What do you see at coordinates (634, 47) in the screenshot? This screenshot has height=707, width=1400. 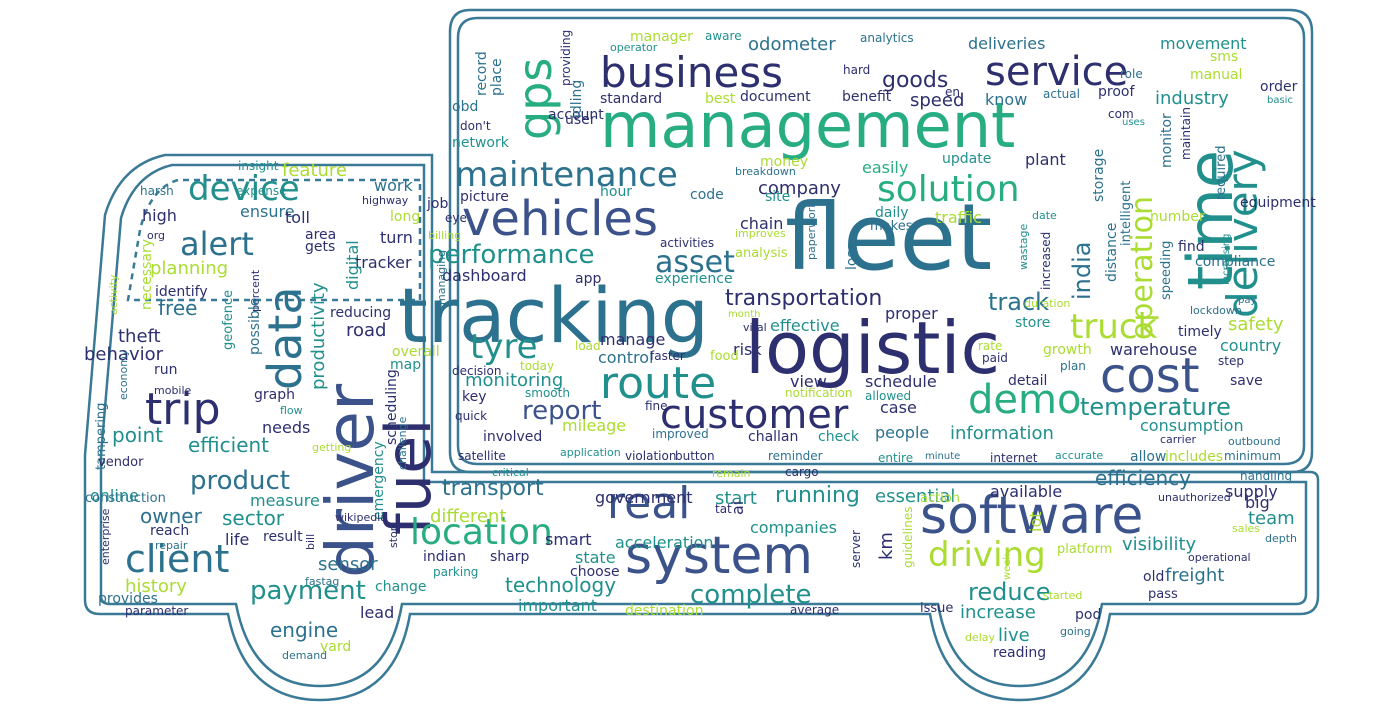 I see `word-operator: operator` at bounding box center [634, 47].